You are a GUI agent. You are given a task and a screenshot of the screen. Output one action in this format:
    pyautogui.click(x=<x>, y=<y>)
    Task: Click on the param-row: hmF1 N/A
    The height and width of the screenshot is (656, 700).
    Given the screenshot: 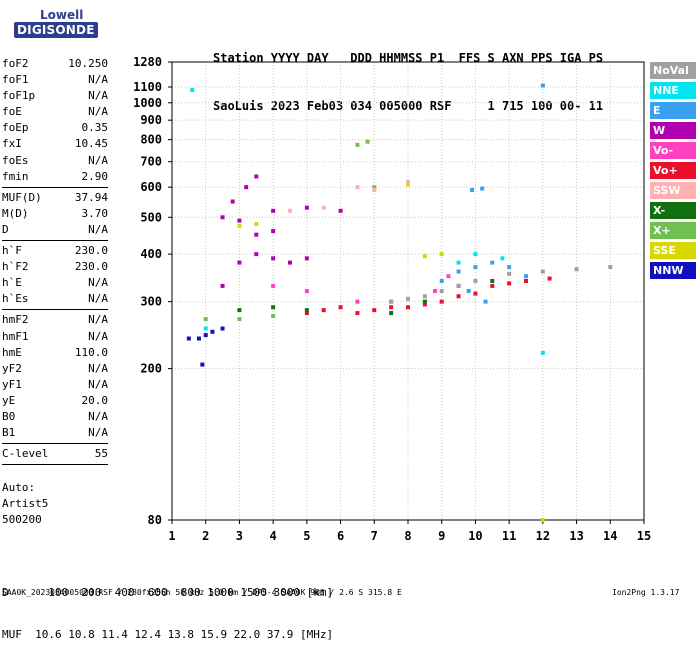 What is the action you would take?
    pyautogui.click(x=55, y=337)
    